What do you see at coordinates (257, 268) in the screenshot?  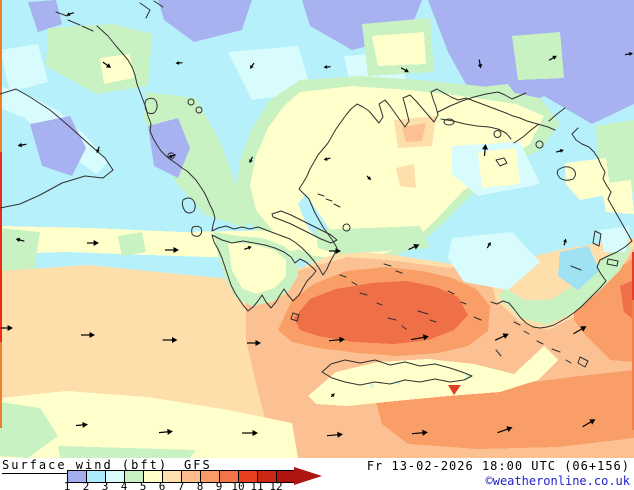 I see `region-yellow-pelop` at bounding box center [257, 268].